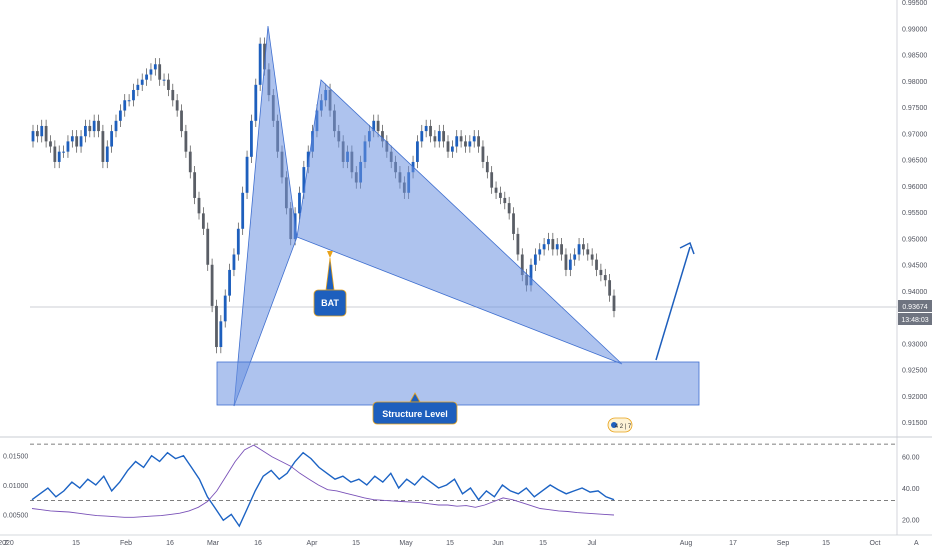  Describe the element at coordinates (406, 543) in the screenshot. I see `time-tick: May` at that location.